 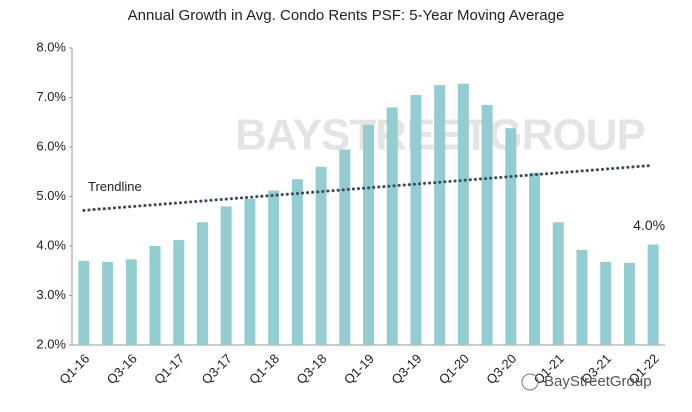 I want to click on x-tick-label: Q3-16, so click(x=122, y=369).